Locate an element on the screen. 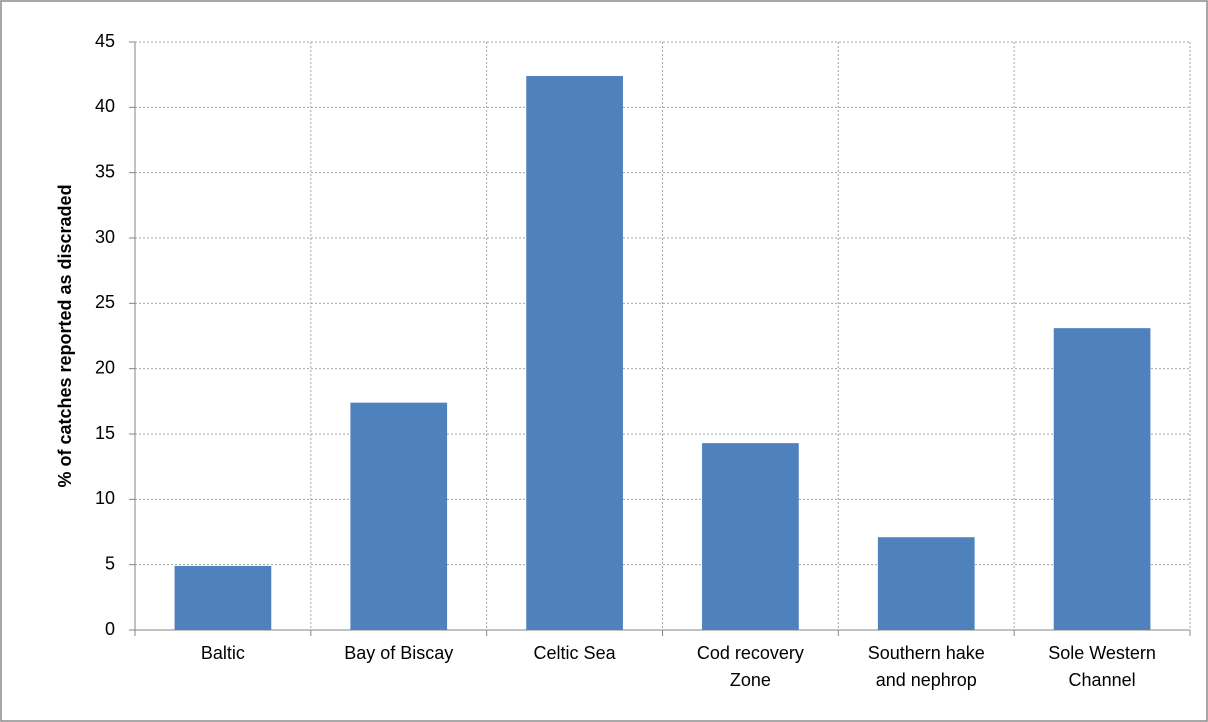 The height and width of the screenshot is (722, 1208). y-tick-label: 25 is located at coordinates (105, 302).